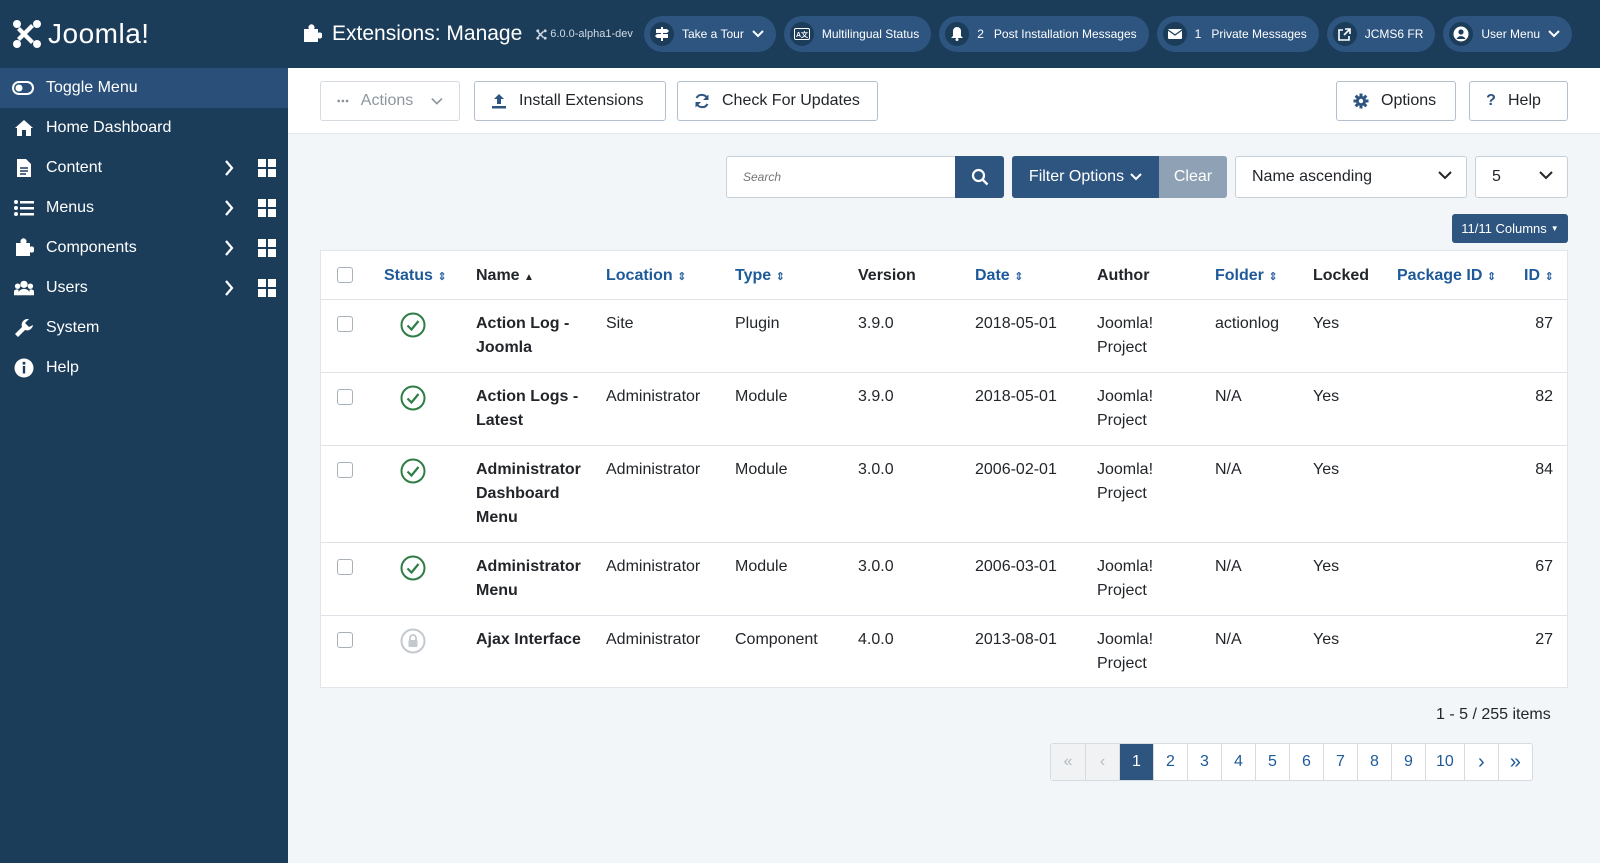  What do you see at coordinates (1237, 34) in the screenshot?
I see `private-messages-button: 1 Private Messages` at bounding box center [1237, 34].